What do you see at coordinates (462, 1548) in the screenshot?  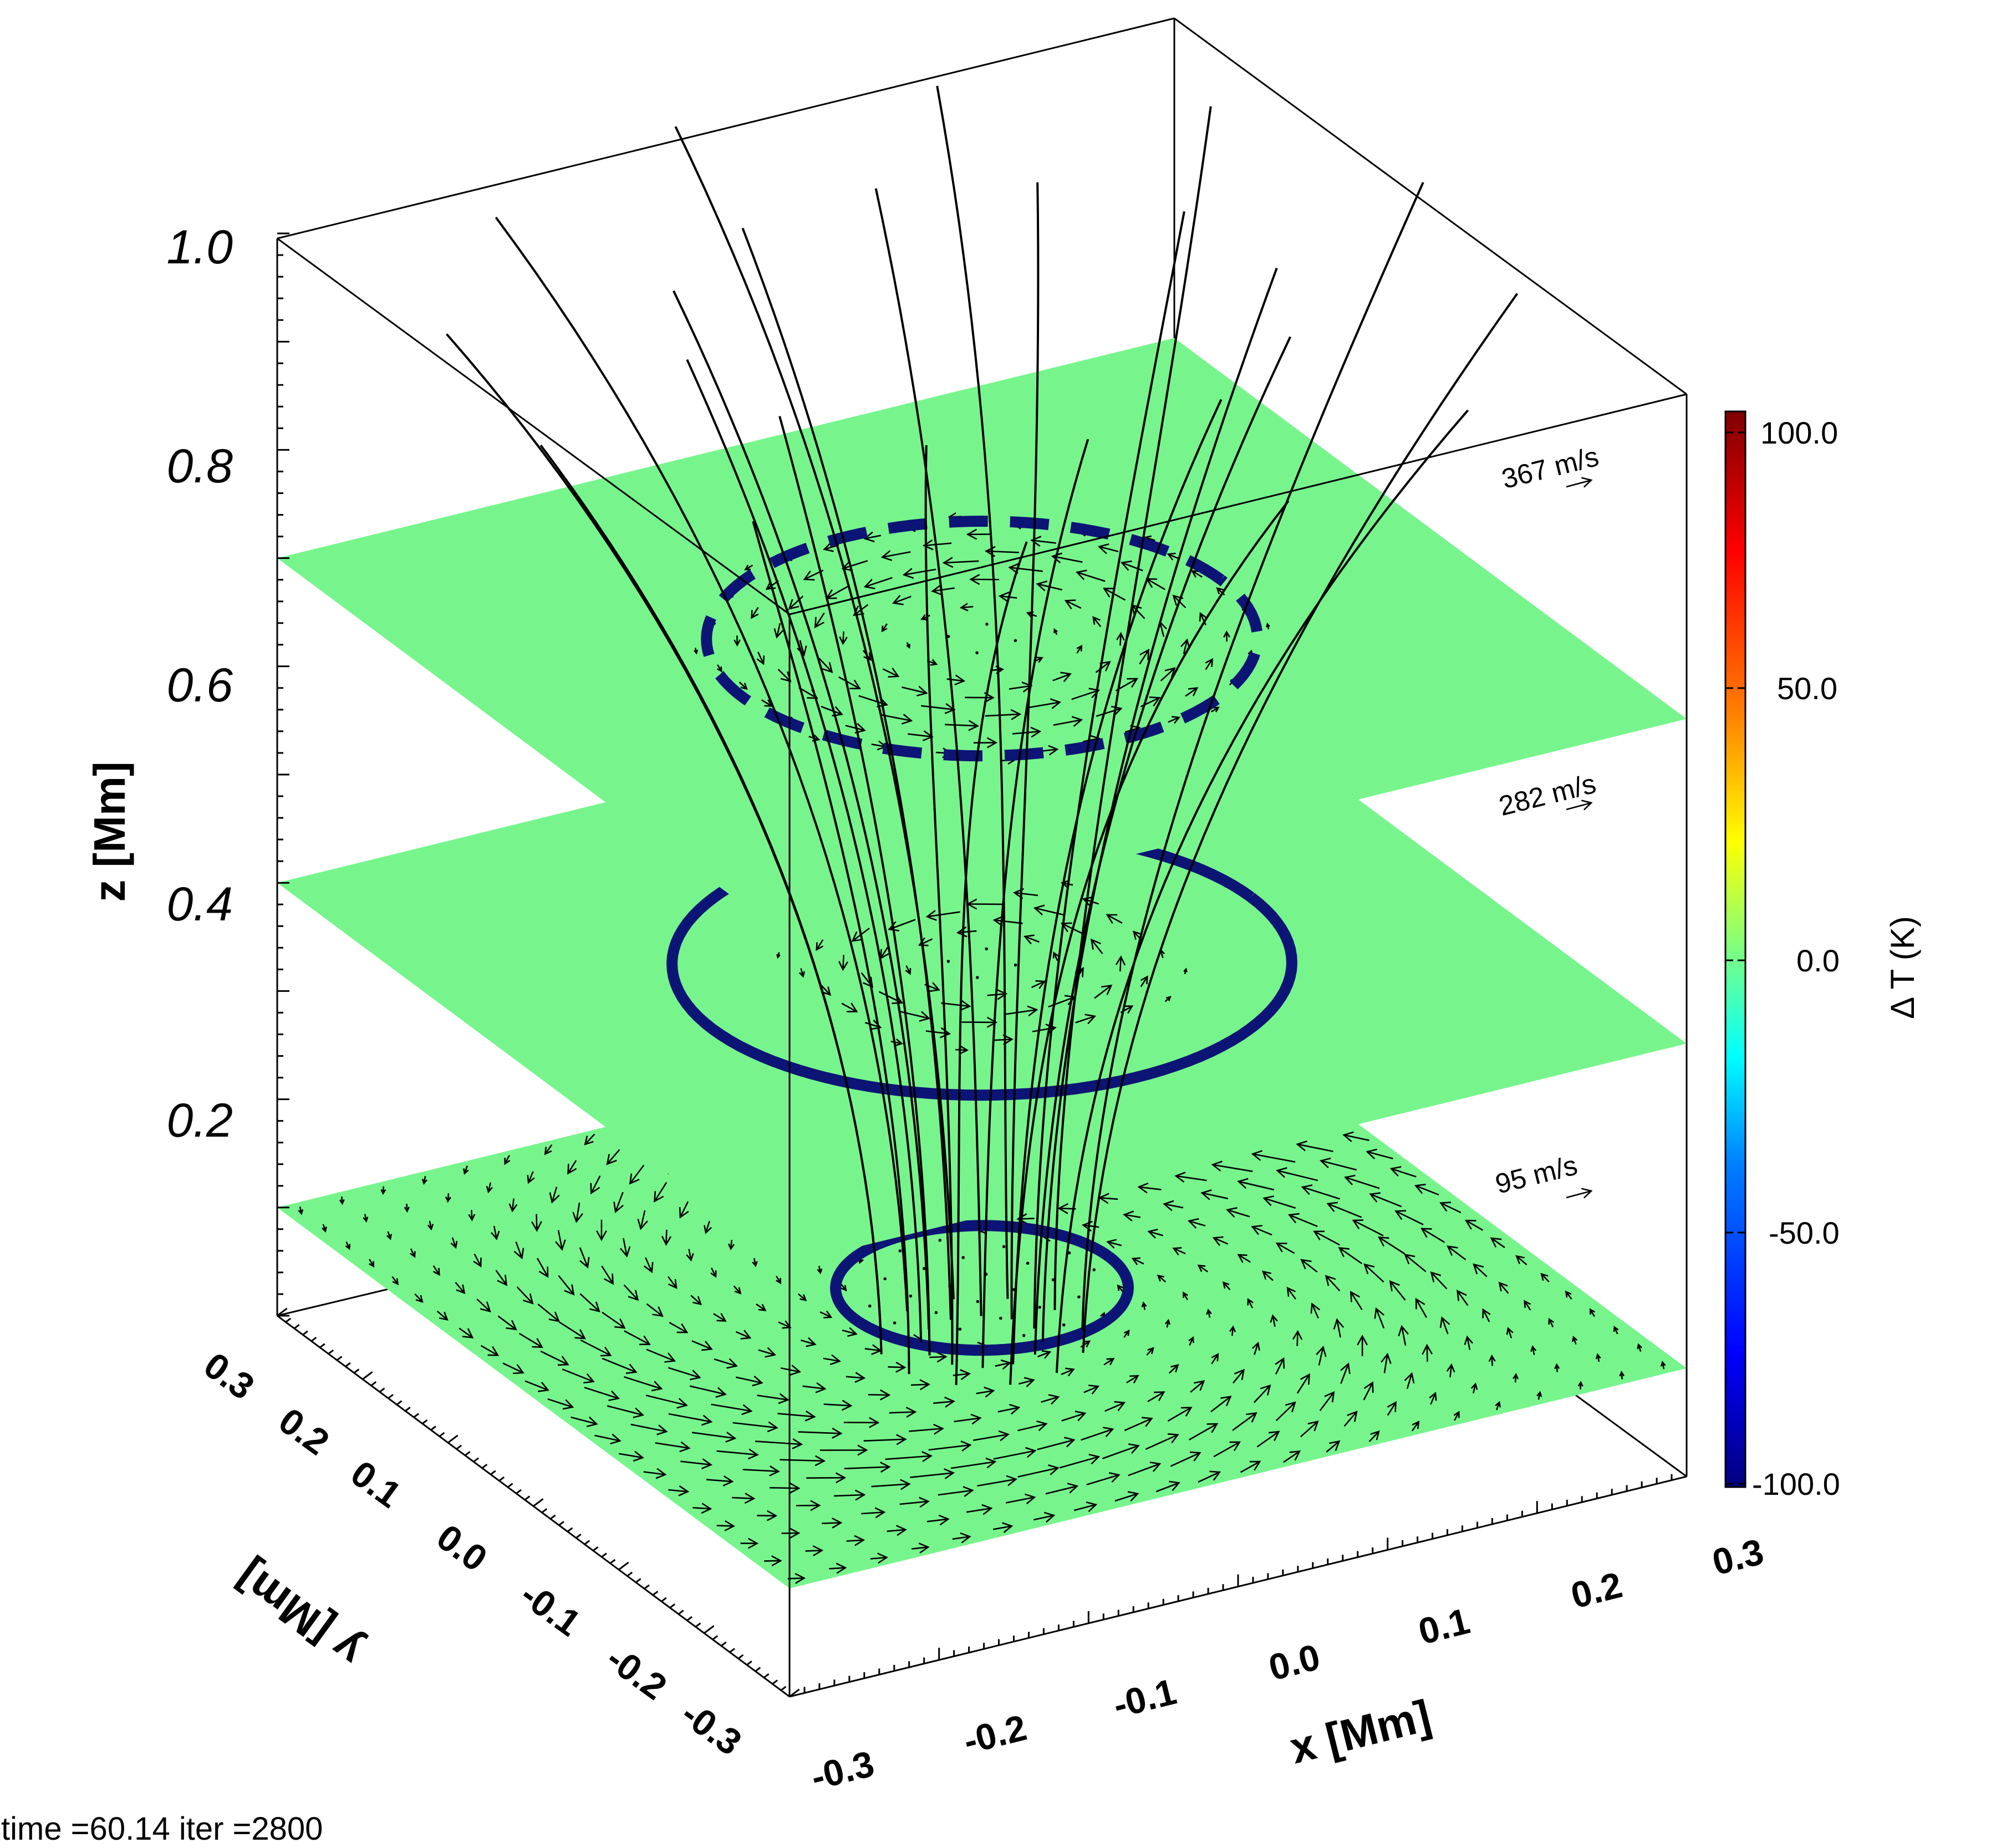 I see `y-tick-label: 0.0` at bounding box center [462, 1548].